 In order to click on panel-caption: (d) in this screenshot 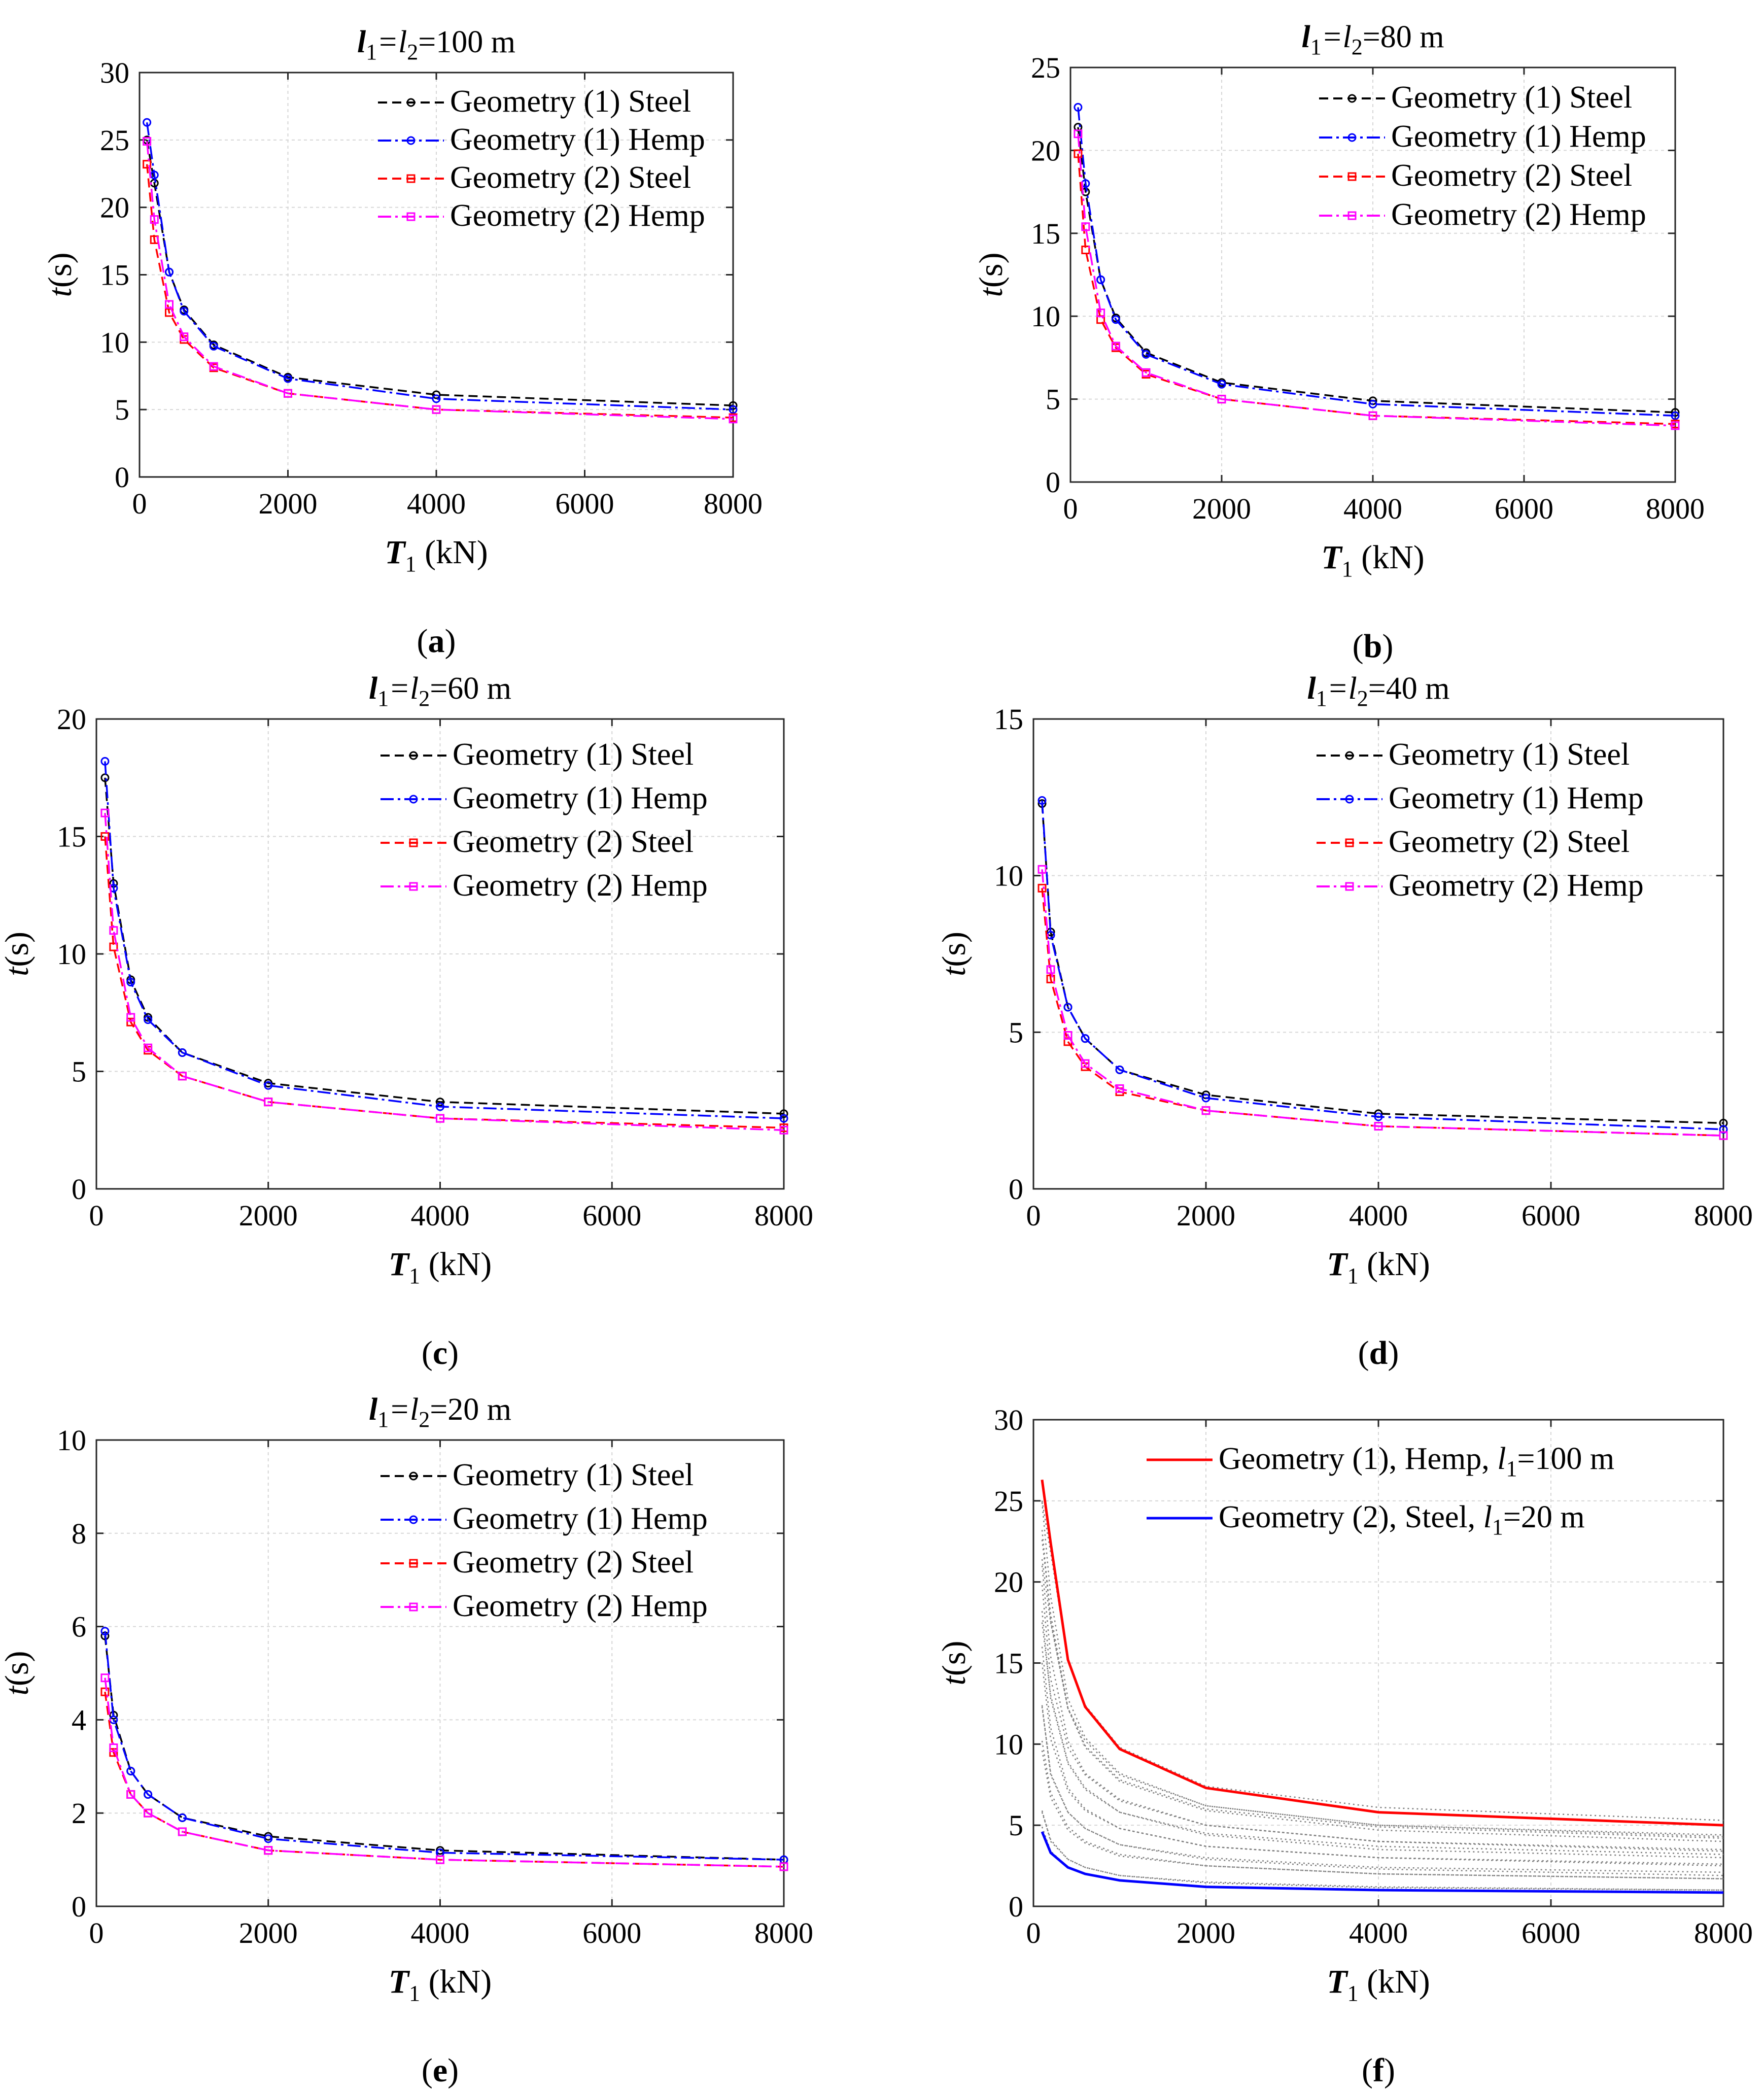, I will do `click(1378, 1353)`.